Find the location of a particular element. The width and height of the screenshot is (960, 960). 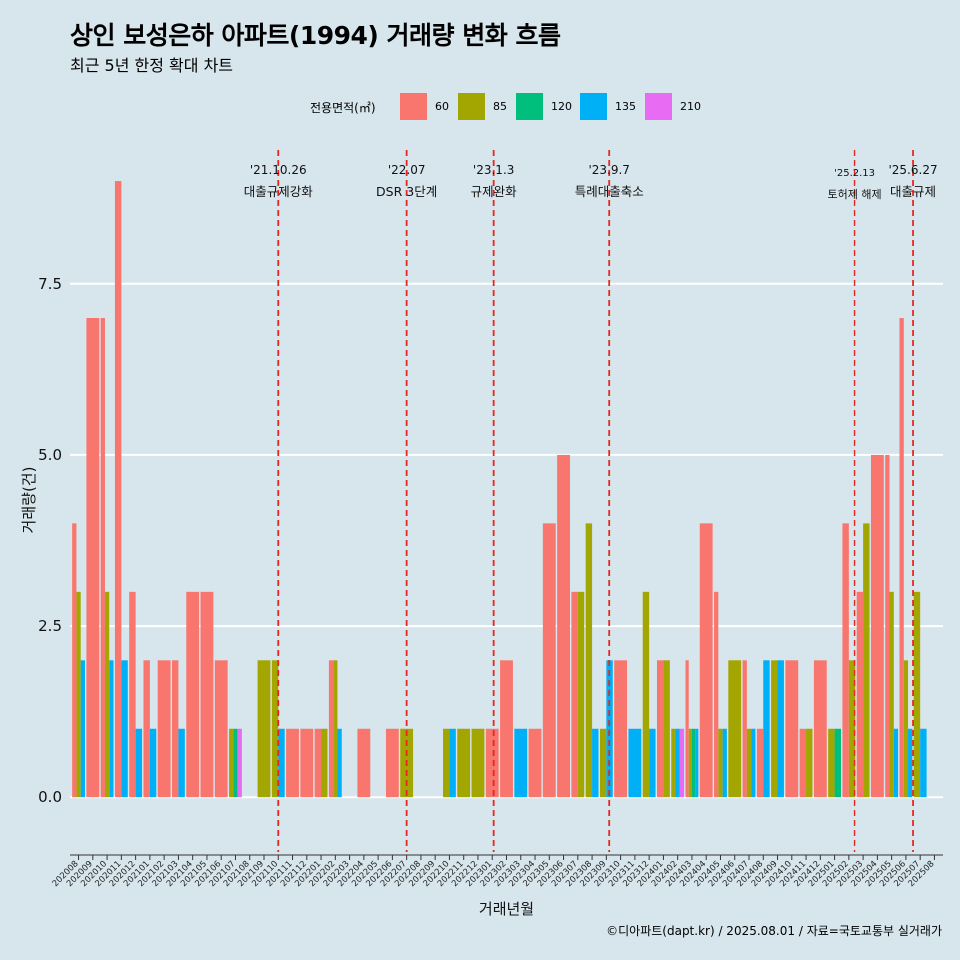

legend-label: 85 is located at coordinates (500, 106).